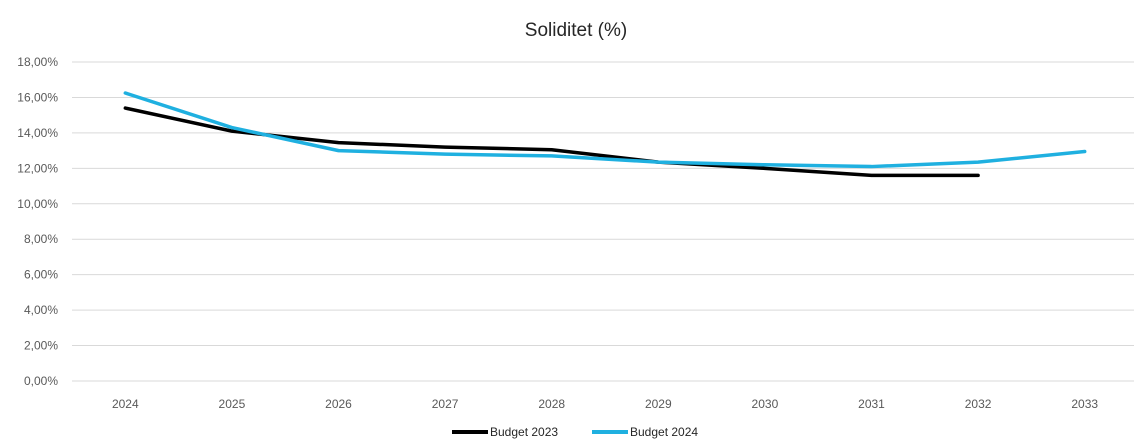  What do you see at coordinates (524, 432) in the screenshot?
I see `legend-label: Budget 2023` at bounding box center [524, 432].